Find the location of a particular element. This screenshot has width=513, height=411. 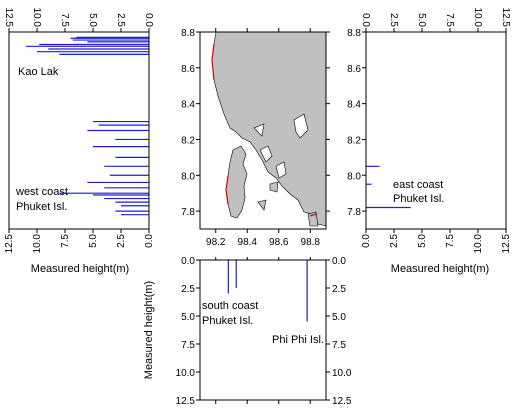

south-y-tick-label-right-4: 10.0 is located at coordinates (342, 373).